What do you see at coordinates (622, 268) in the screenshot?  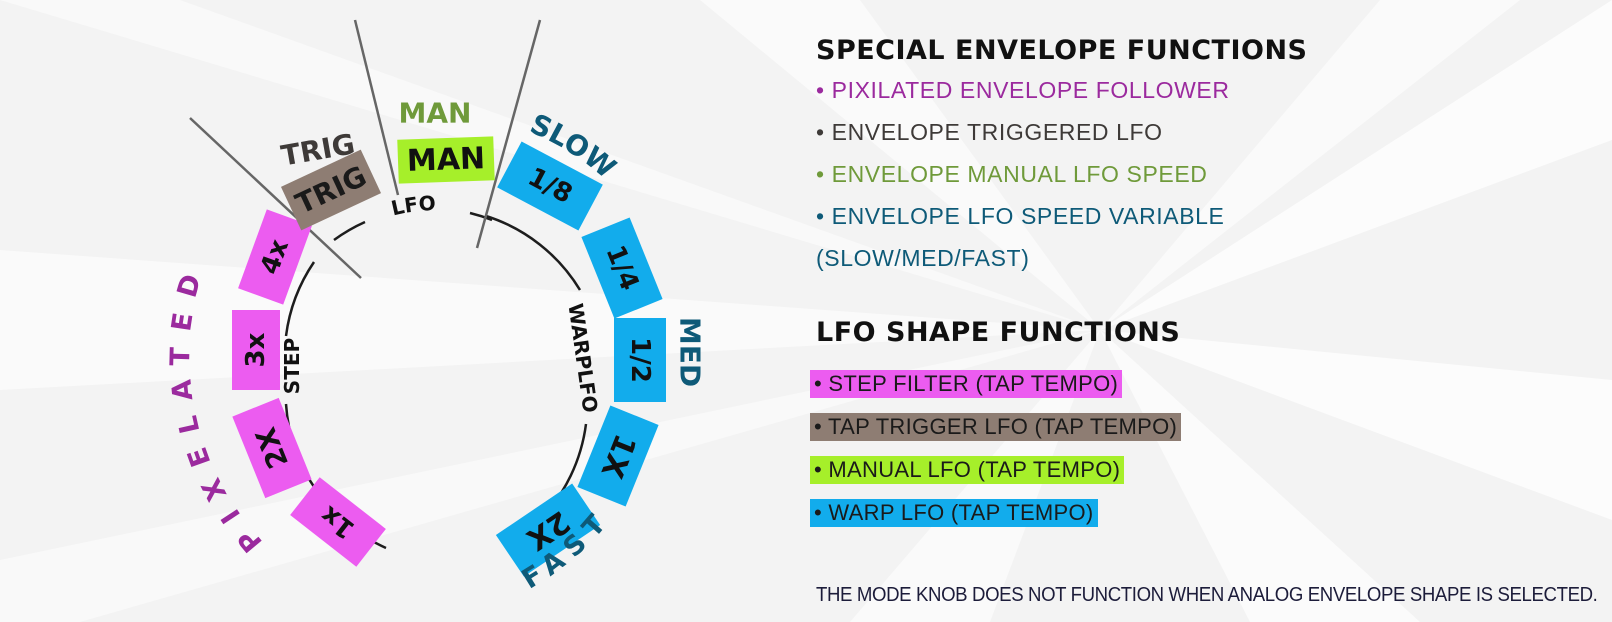 I see `segment-warp-1-4: 1/4` at bounding box center [622, 268].